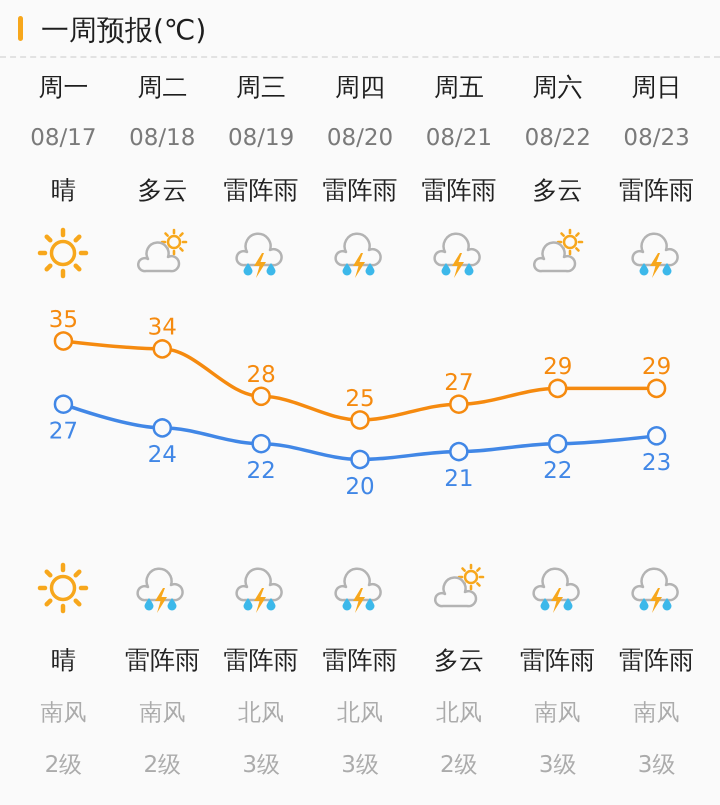 The image size is (720, 805). What do you see at coordinates (557, 87) in the screenshot?
I see `x-tick-label: 周六` at bounding box center [557, 87].